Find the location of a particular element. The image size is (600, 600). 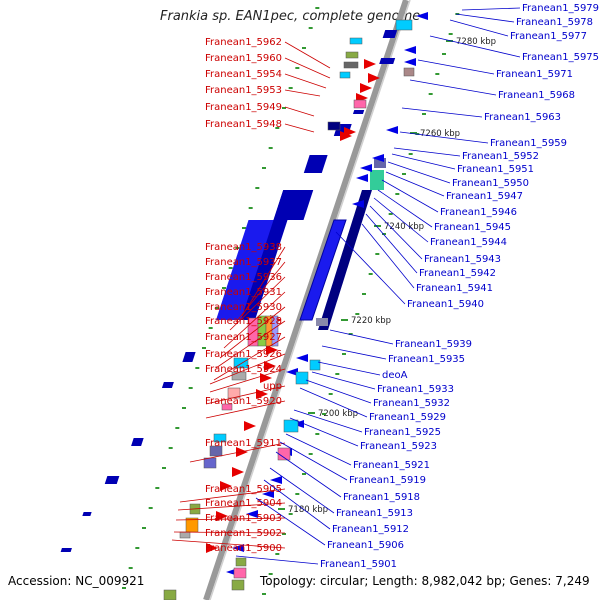

right-gene-label: Franean1_5959 is located at coordinates (528, 143).